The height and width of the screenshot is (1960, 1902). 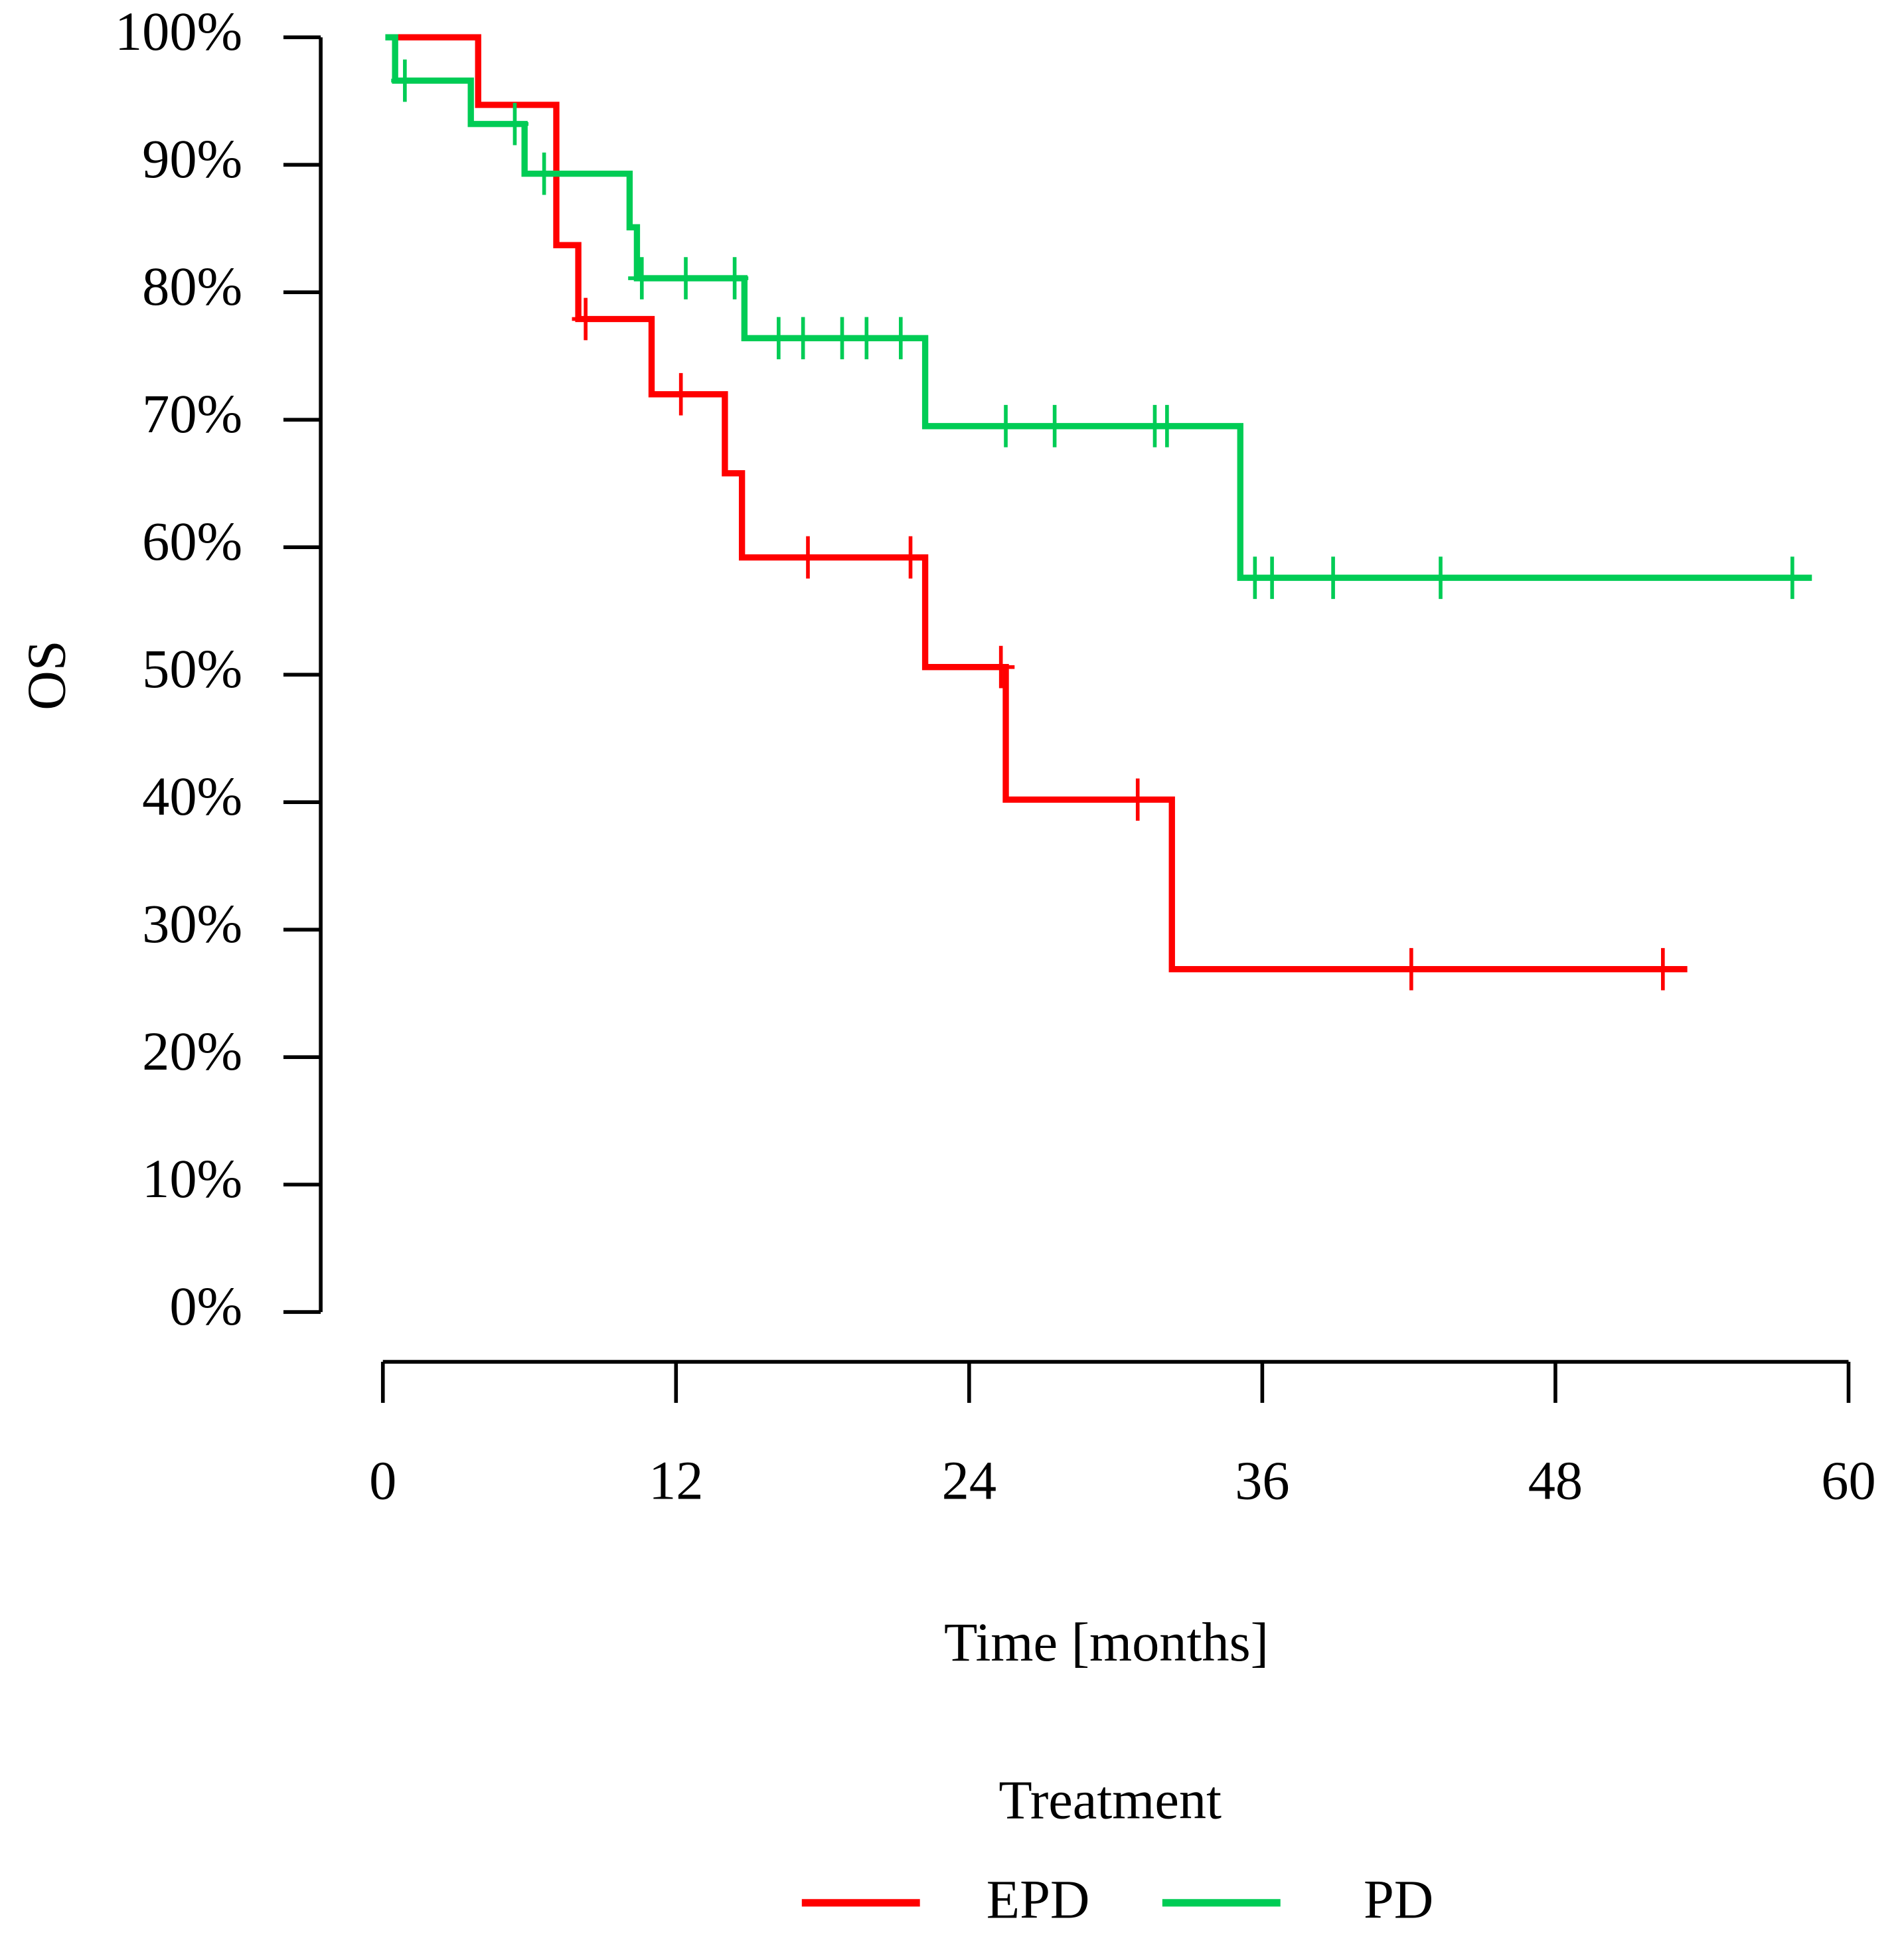 What do you see at coordinates (47, 675) in the screenshot?
I see `y-axis-label: OS` at bounding box center [47, 675].